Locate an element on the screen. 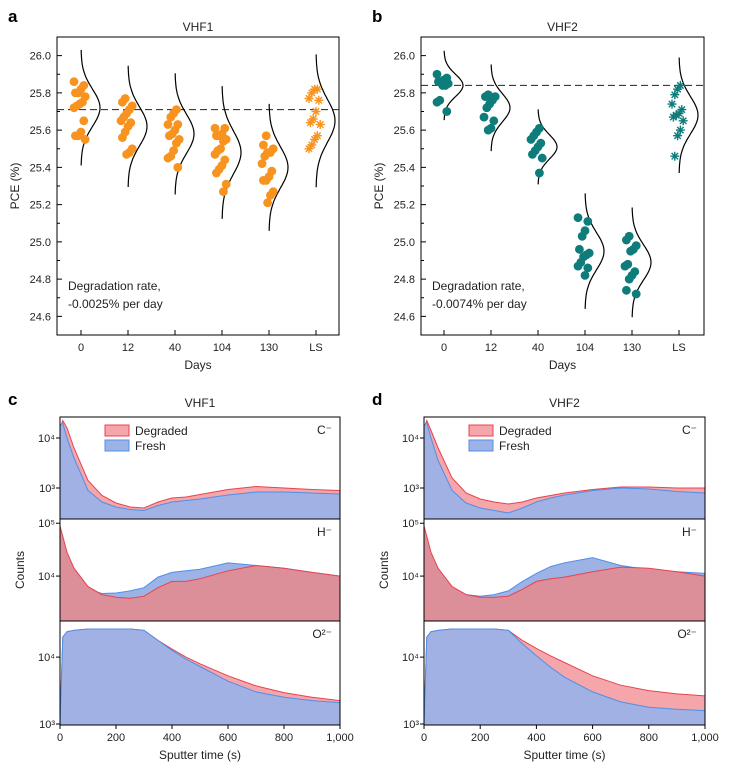  ion-label: O²⁻ is located at coordinates (687, 634).